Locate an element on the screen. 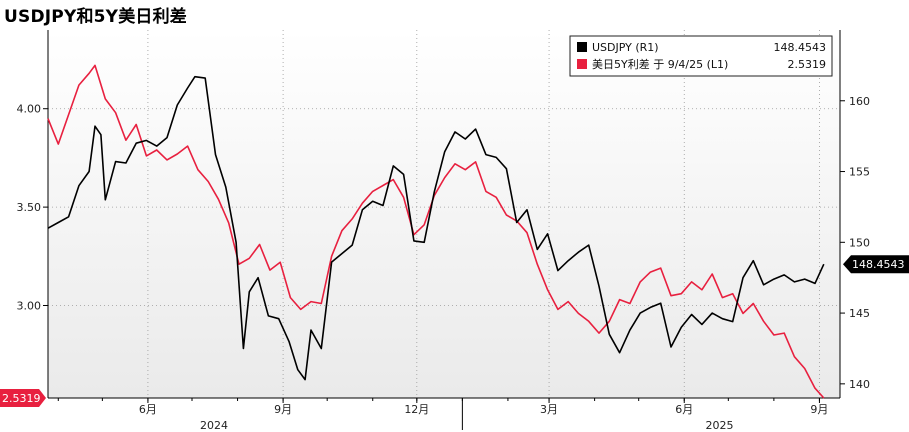  year-label: 2024 is located at coordinates (214, 425).